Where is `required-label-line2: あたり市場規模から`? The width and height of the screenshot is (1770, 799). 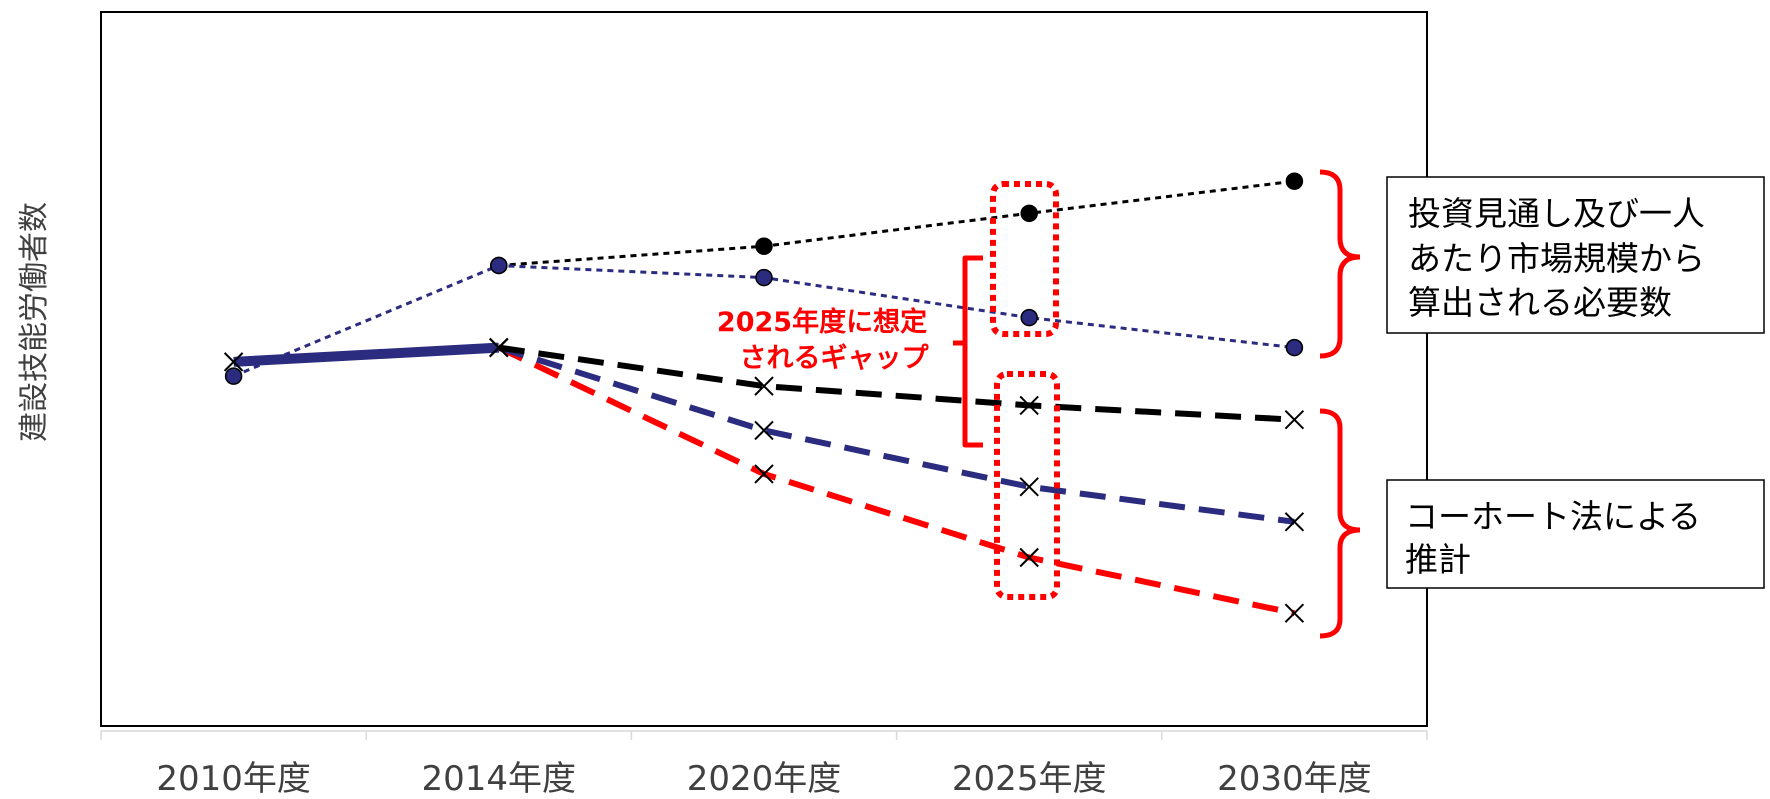 required-label-line2: あたり市場規模から is located at coordinates (1556, 258).